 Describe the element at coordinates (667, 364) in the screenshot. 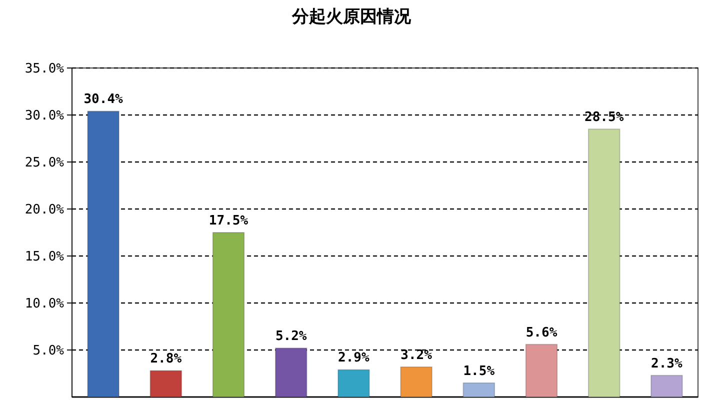

I see `data-label: 2.3%` at that location.